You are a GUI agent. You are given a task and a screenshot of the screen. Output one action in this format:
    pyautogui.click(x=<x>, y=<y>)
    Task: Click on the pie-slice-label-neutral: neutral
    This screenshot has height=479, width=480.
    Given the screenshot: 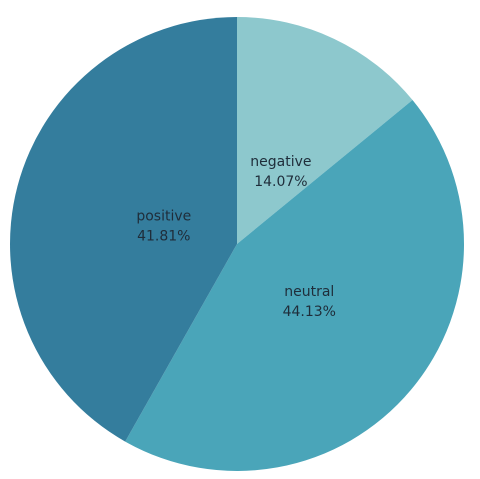 What is the action you would take?
    pyautogui.click(x=309, y=292)
    